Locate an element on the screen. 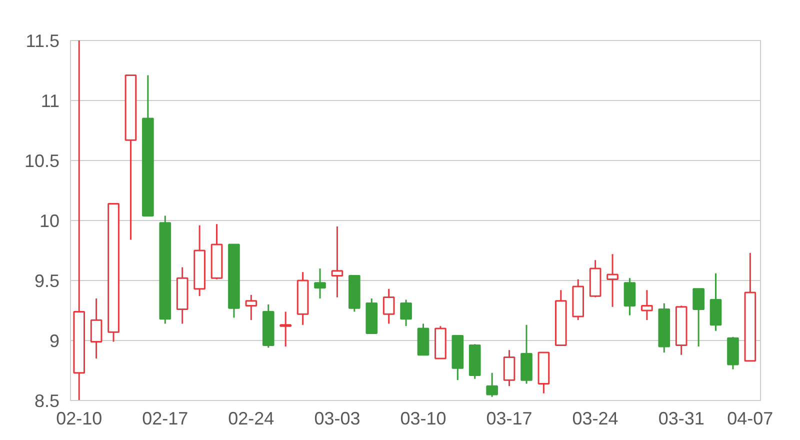 The width and height of the screenshot is (800, 440). x-tick-label: 02-10 is located at coordinates (79, 418).